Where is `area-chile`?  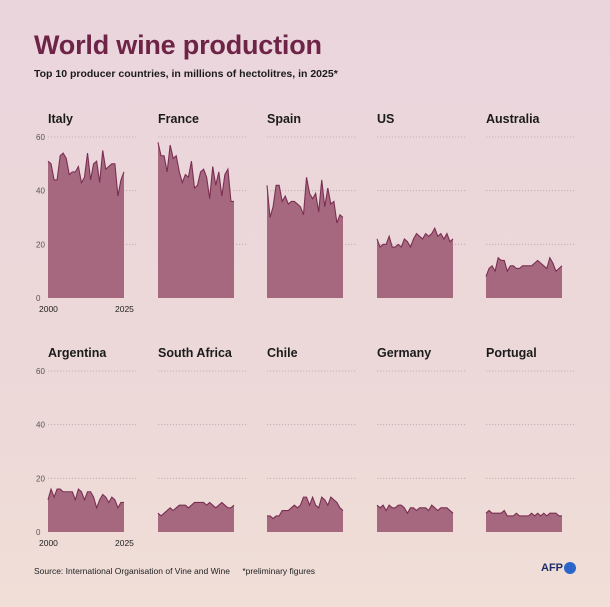
area-chile is located at coordinates (305, 514).